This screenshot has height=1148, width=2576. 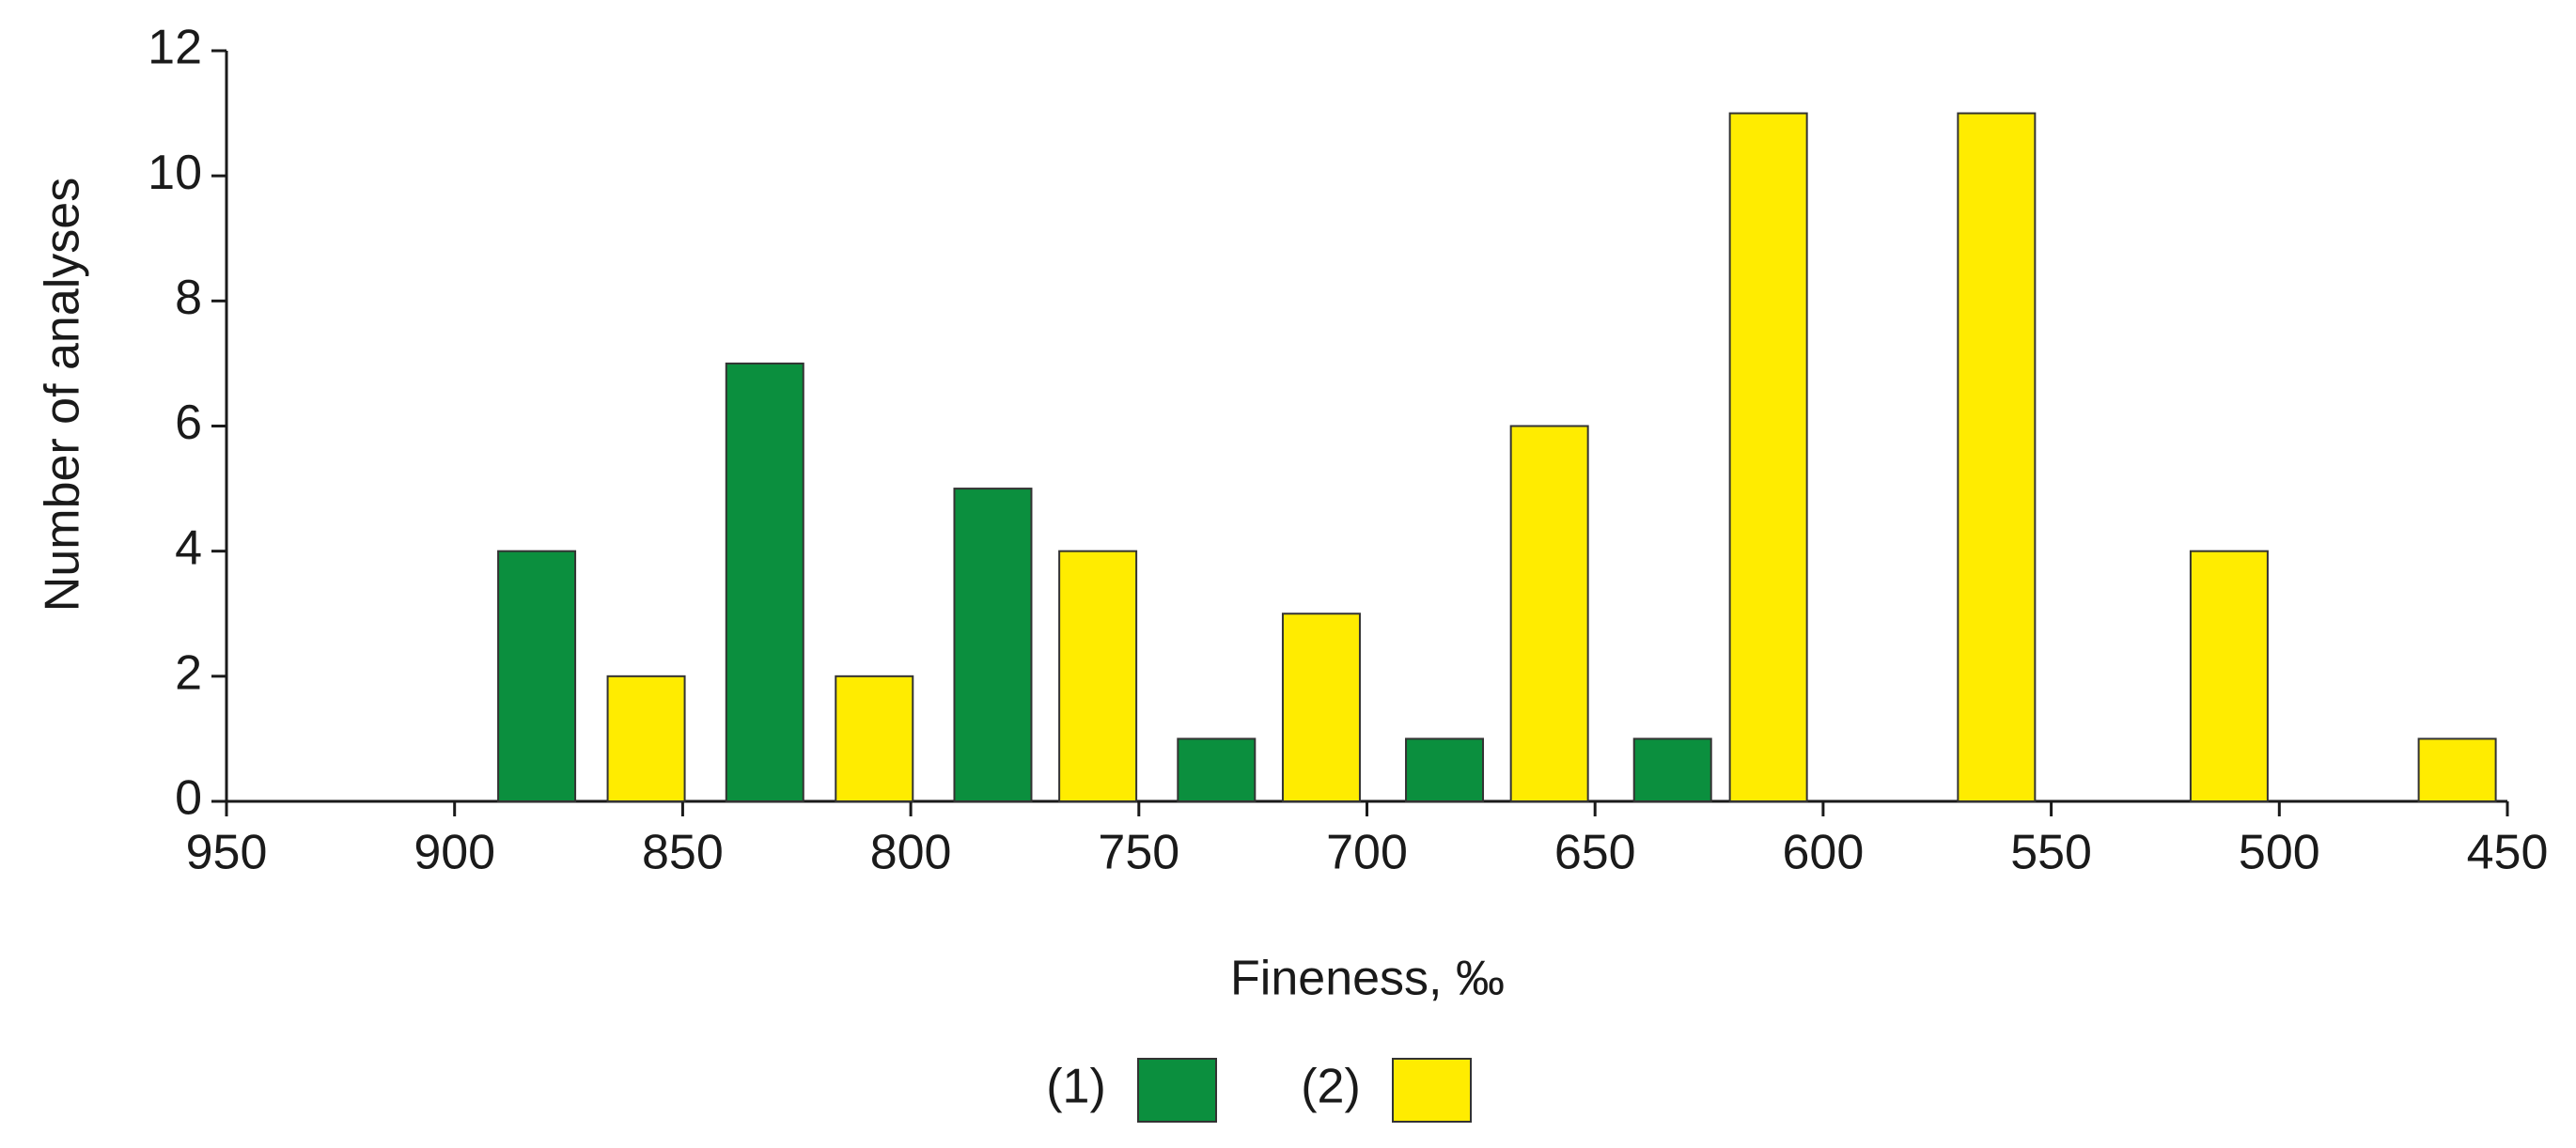 I want to click on x-tick-label: 950, so click(x=227, y=853).